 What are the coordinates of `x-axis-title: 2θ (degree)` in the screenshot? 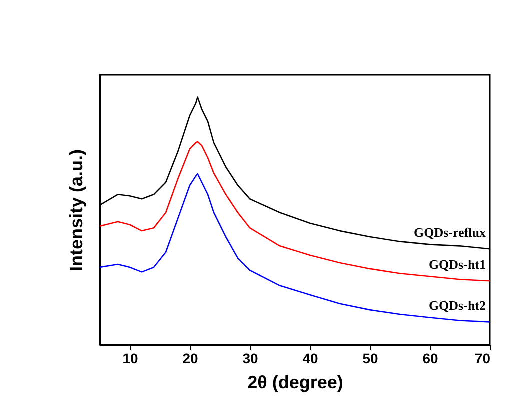 It's located at (296, 382).